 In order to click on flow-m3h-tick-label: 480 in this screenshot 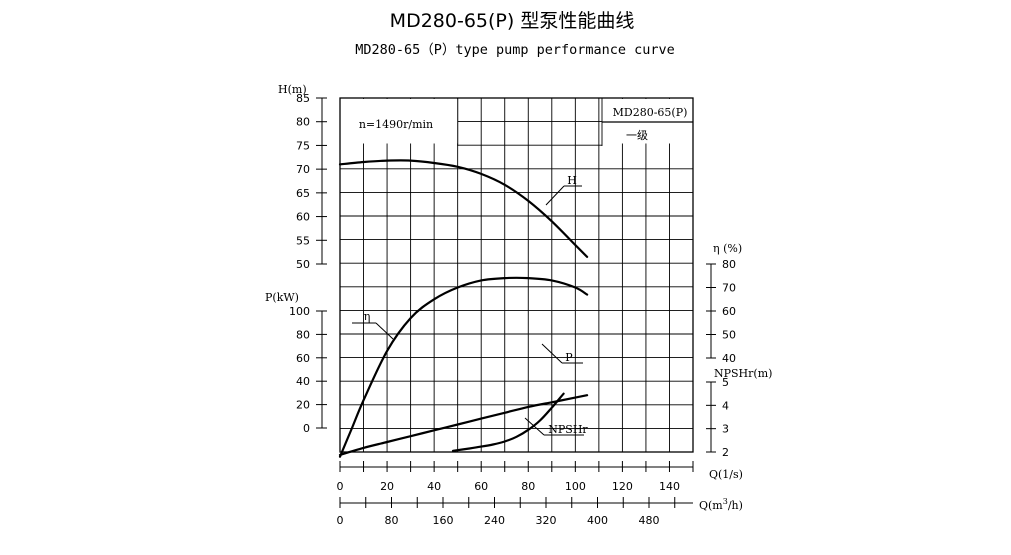, I will do `click(649, 520)`.